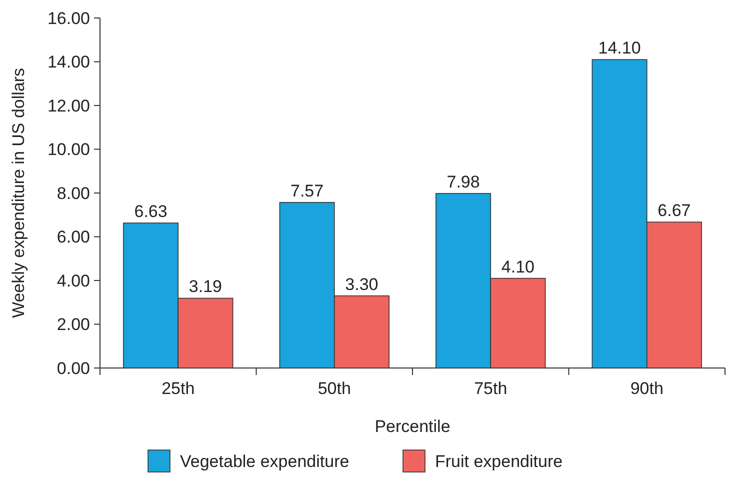 This screenshot has height=489, width=737. I want to click on data-label: 6.63, so click(151, 211).